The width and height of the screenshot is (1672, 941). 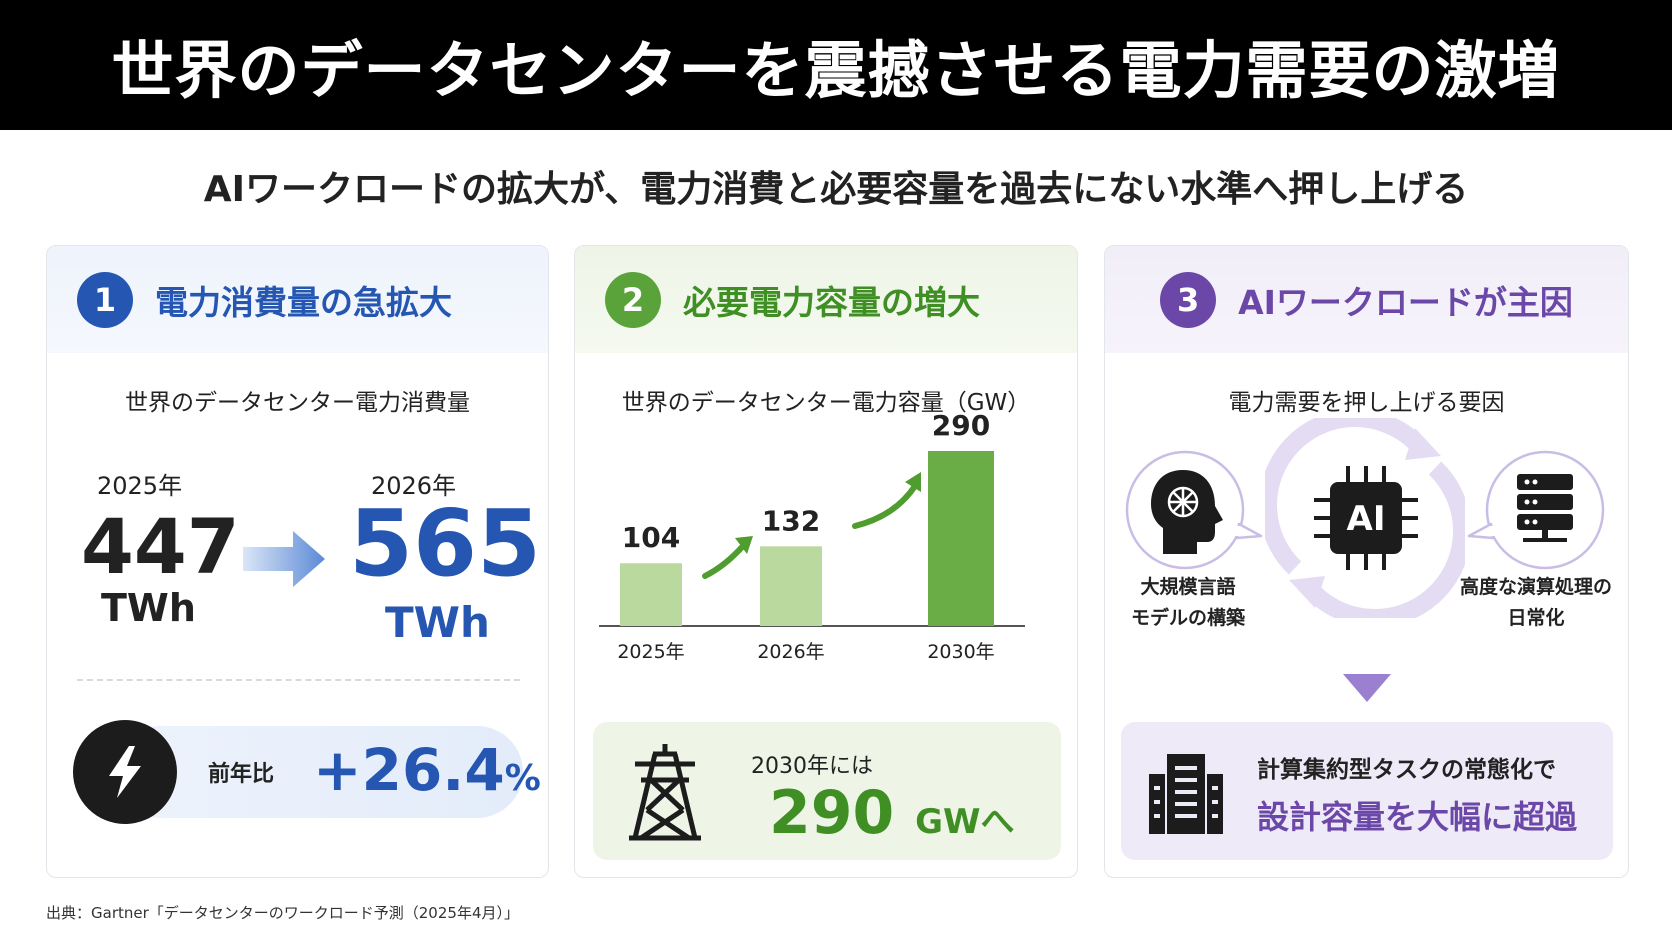 What do you see at coordinates (650, 652) in the screenshot?
I see `category-label-0: 2025年` at bounding box center [650, 652].